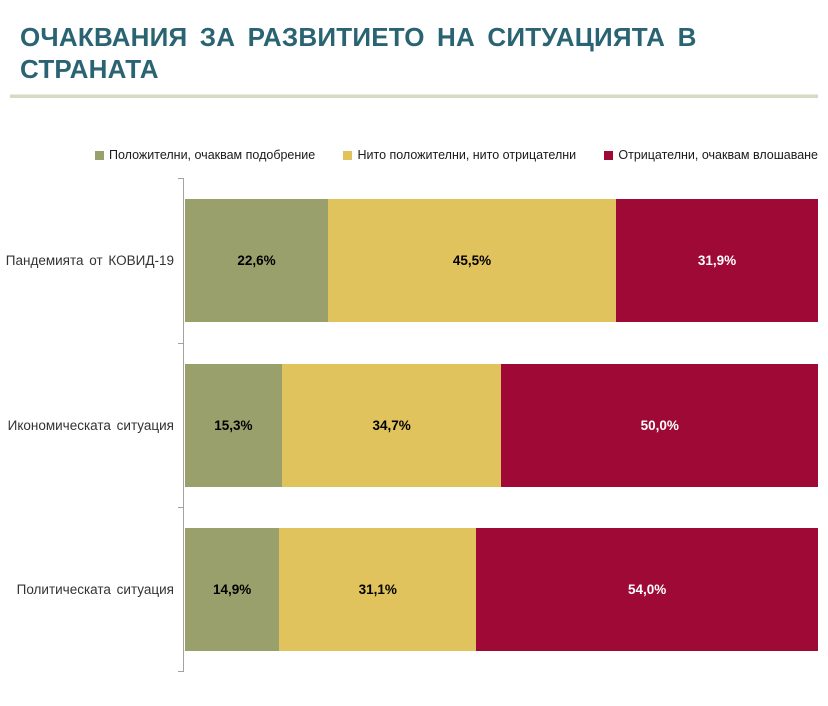 The image size is (828, 706). I want to click on segment-value-label: 31,9%, so click(717, 260).